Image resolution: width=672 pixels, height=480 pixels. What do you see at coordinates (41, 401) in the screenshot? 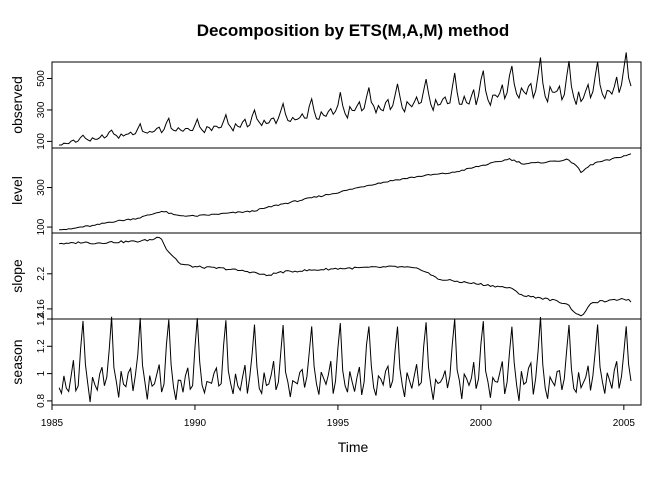
I see `season-y-tick-label: 0.8` at bounding box center [41, 401].